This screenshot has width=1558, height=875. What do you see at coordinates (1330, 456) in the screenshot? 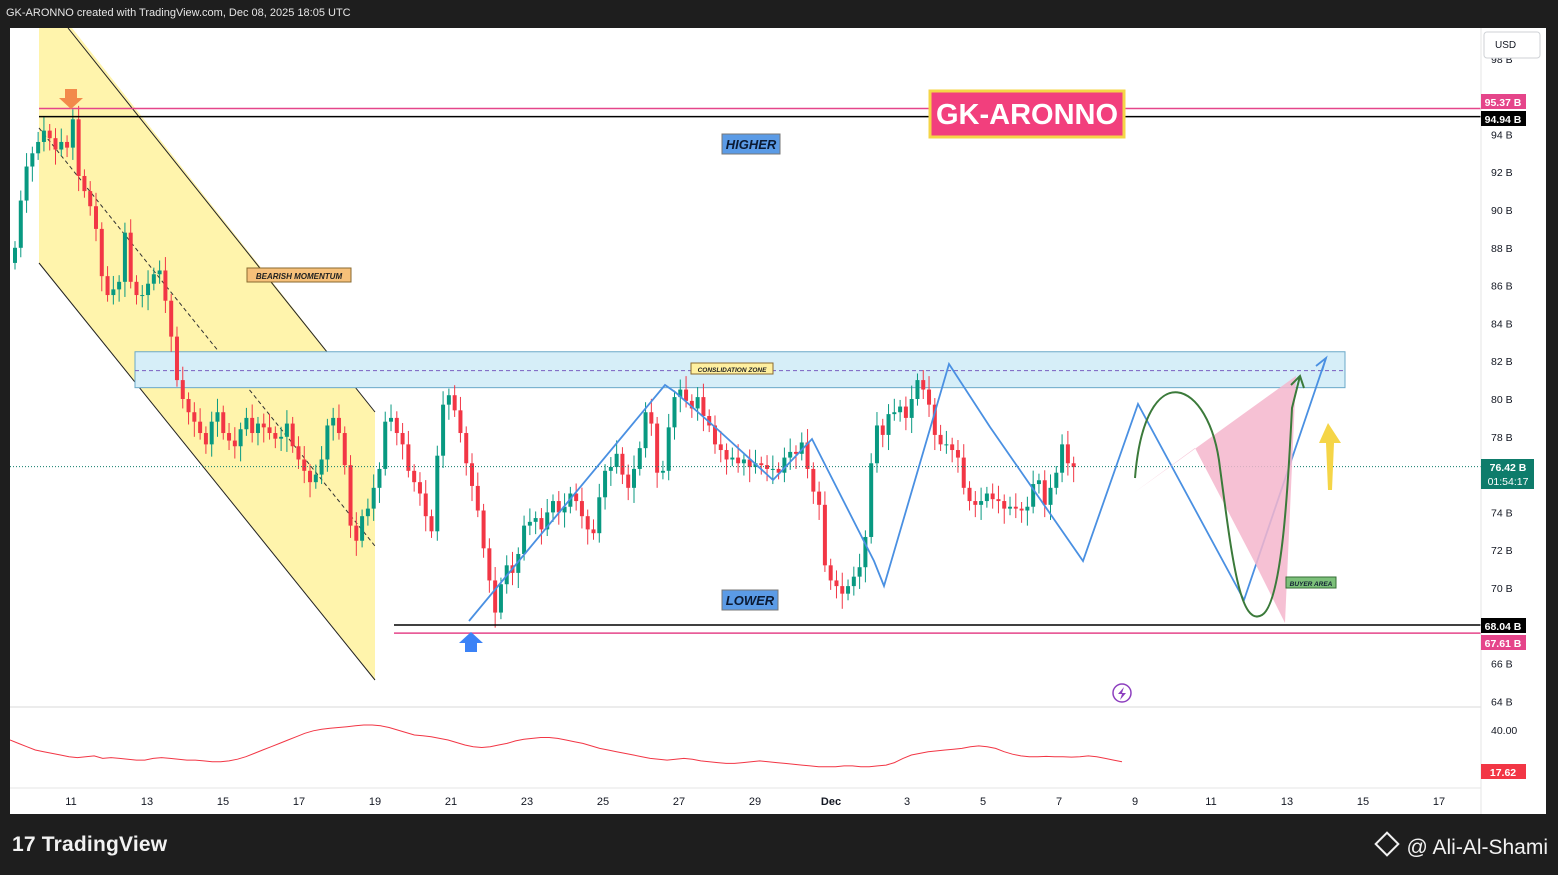
I see `up-arrow-icon` at bounding box center [1330, 456].